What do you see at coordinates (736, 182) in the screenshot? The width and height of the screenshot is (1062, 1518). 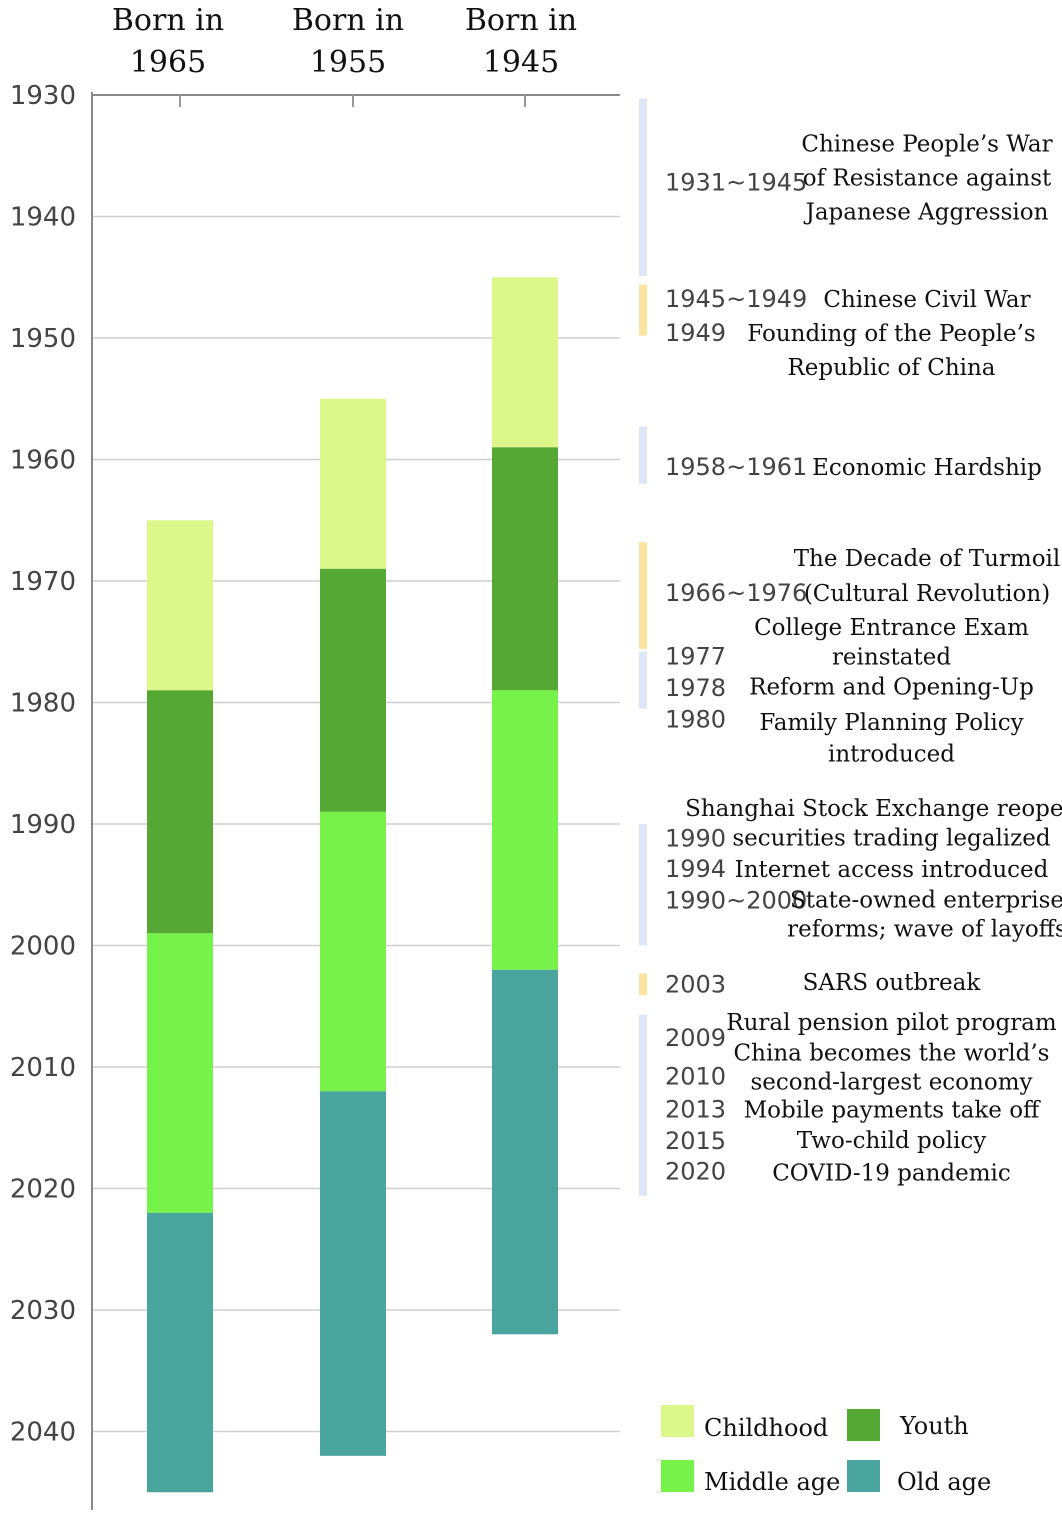 I see `event-year: 1931~1945` at bounding box center [736, 182].